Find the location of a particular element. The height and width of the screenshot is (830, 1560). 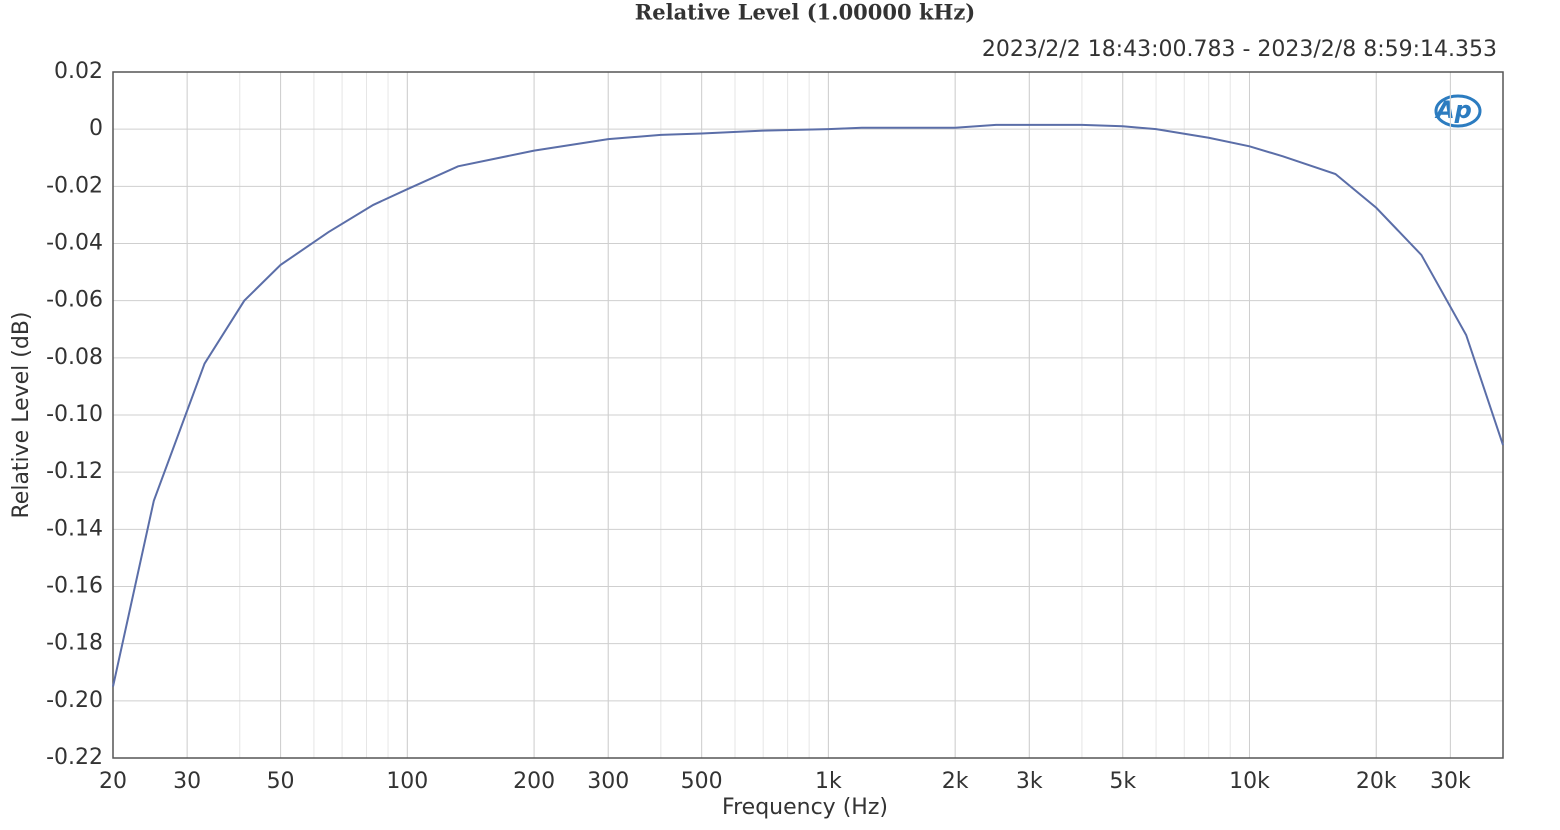

y-tick-label: -0.18 is located at coordinates (74, 643).